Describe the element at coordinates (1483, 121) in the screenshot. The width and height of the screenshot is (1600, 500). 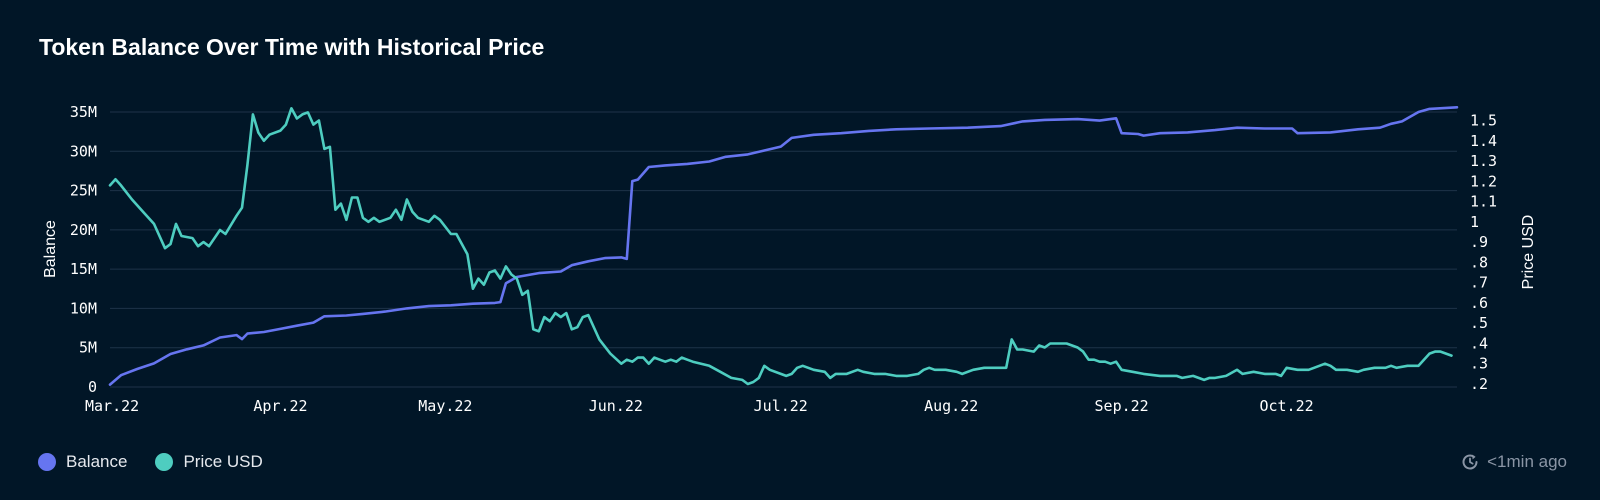
I see `y2-tick-label: 1.5` at that location.